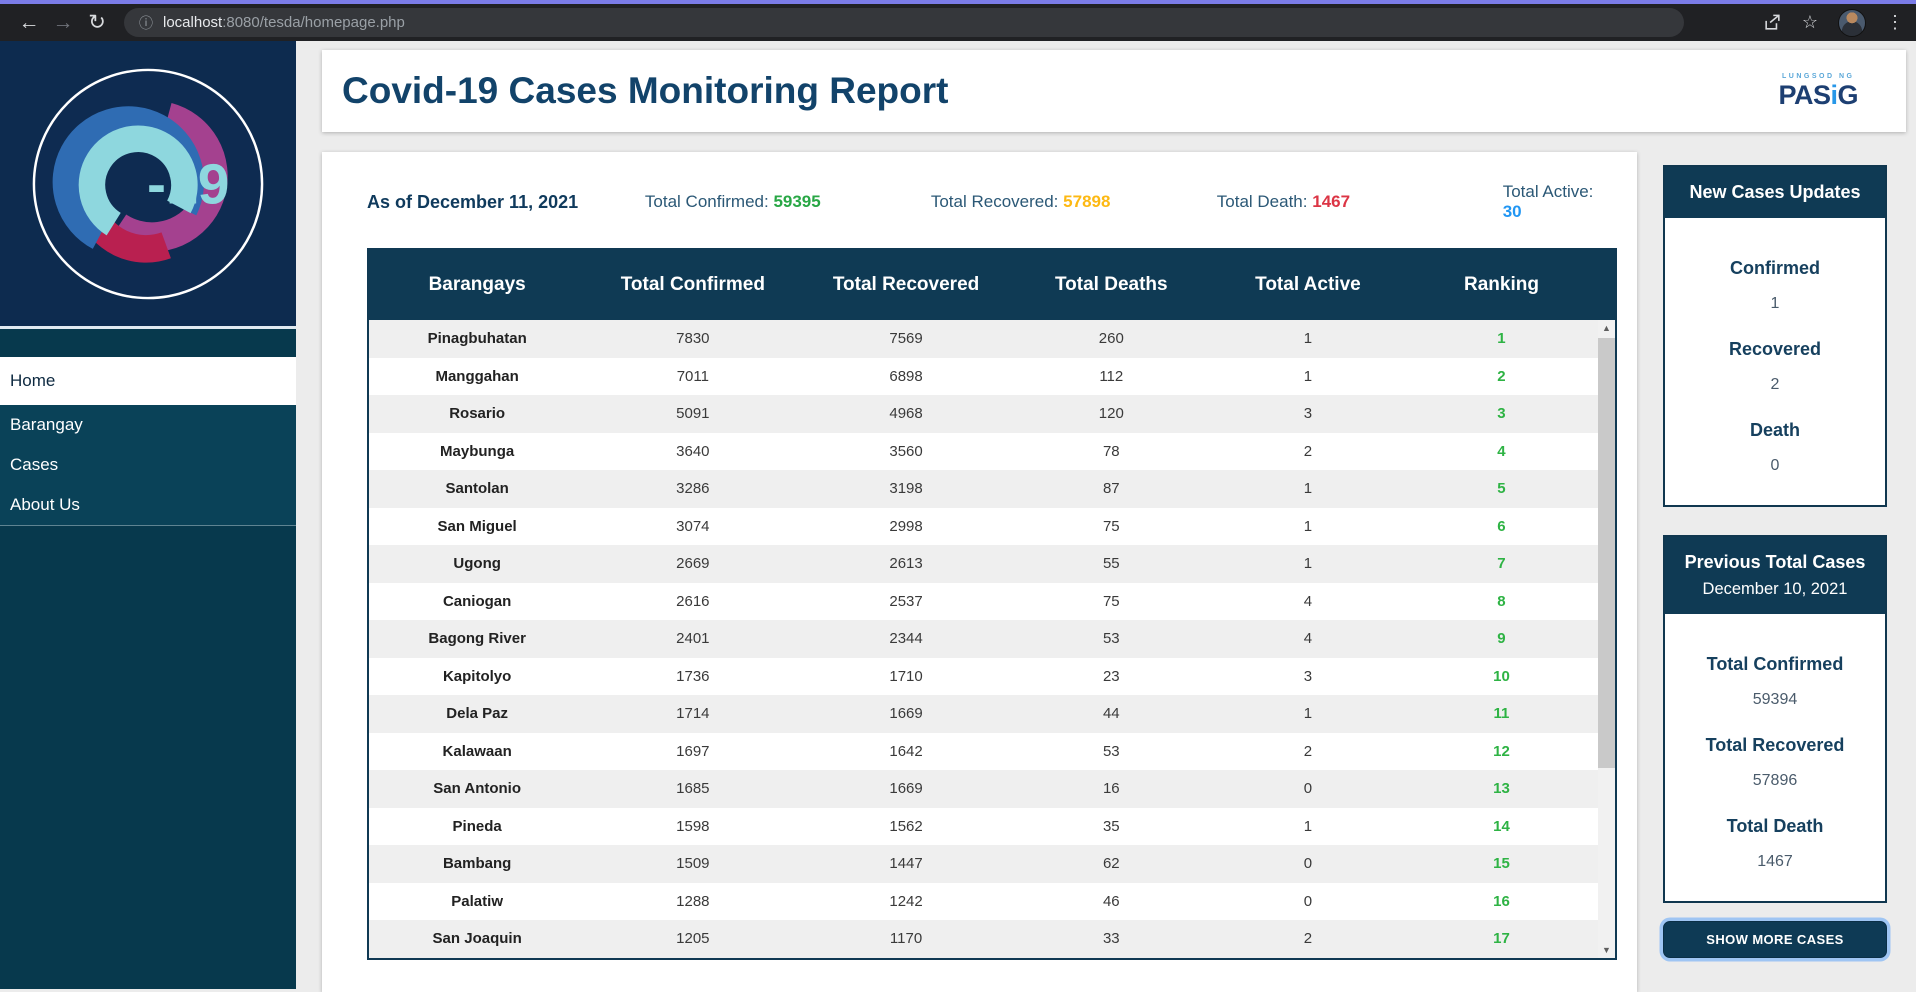 This screenshot has width=1916, height=992. I want to click on stat-total-recovered-: Total Recovered: 57898, so click(1020, 201).